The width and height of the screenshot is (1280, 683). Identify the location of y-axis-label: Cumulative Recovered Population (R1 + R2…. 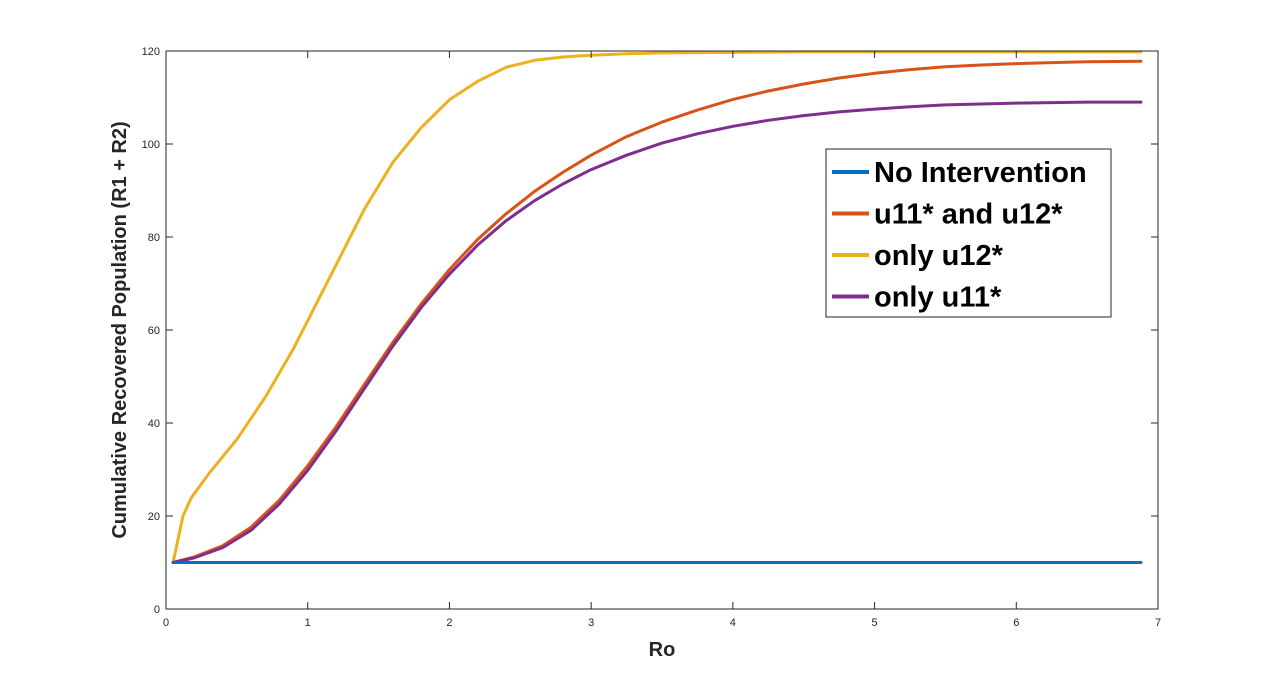
(120, 329).